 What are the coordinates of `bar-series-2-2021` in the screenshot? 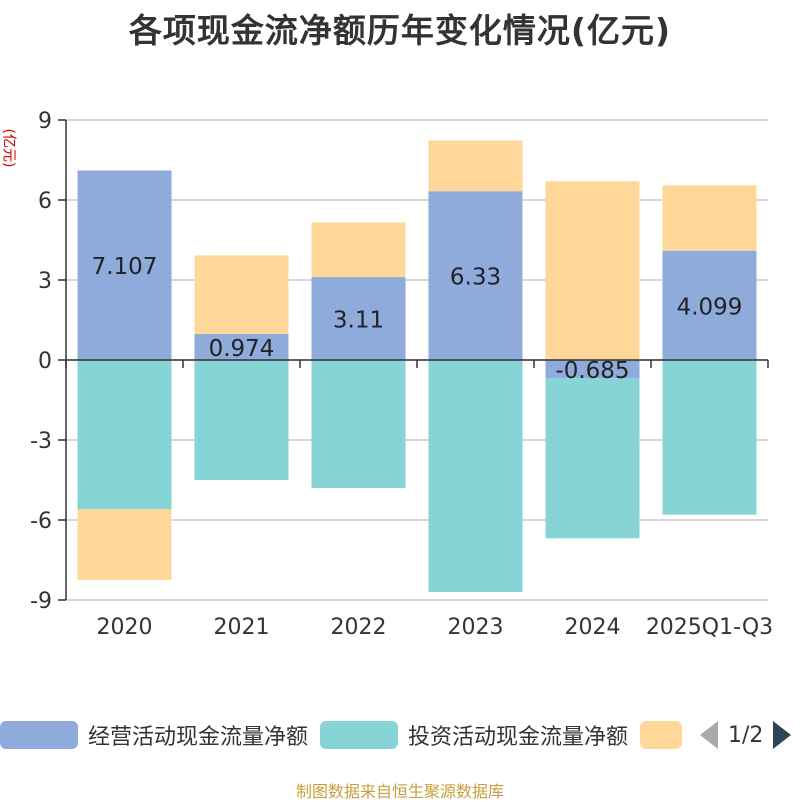 It's located at (241, 295).